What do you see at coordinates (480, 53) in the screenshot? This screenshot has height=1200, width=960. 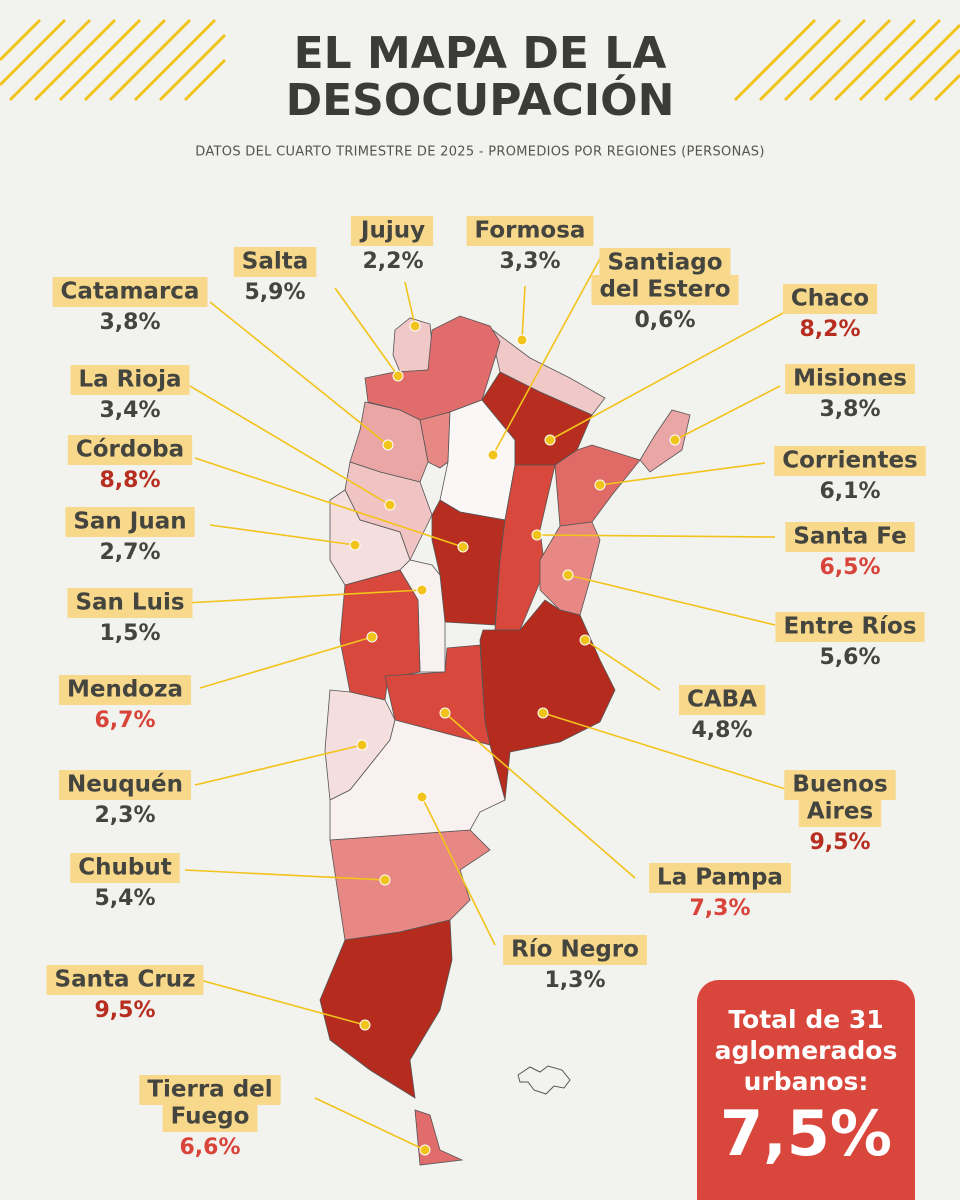 I see `title: EL MAPA DE LA` at bounding box center [480, 53].